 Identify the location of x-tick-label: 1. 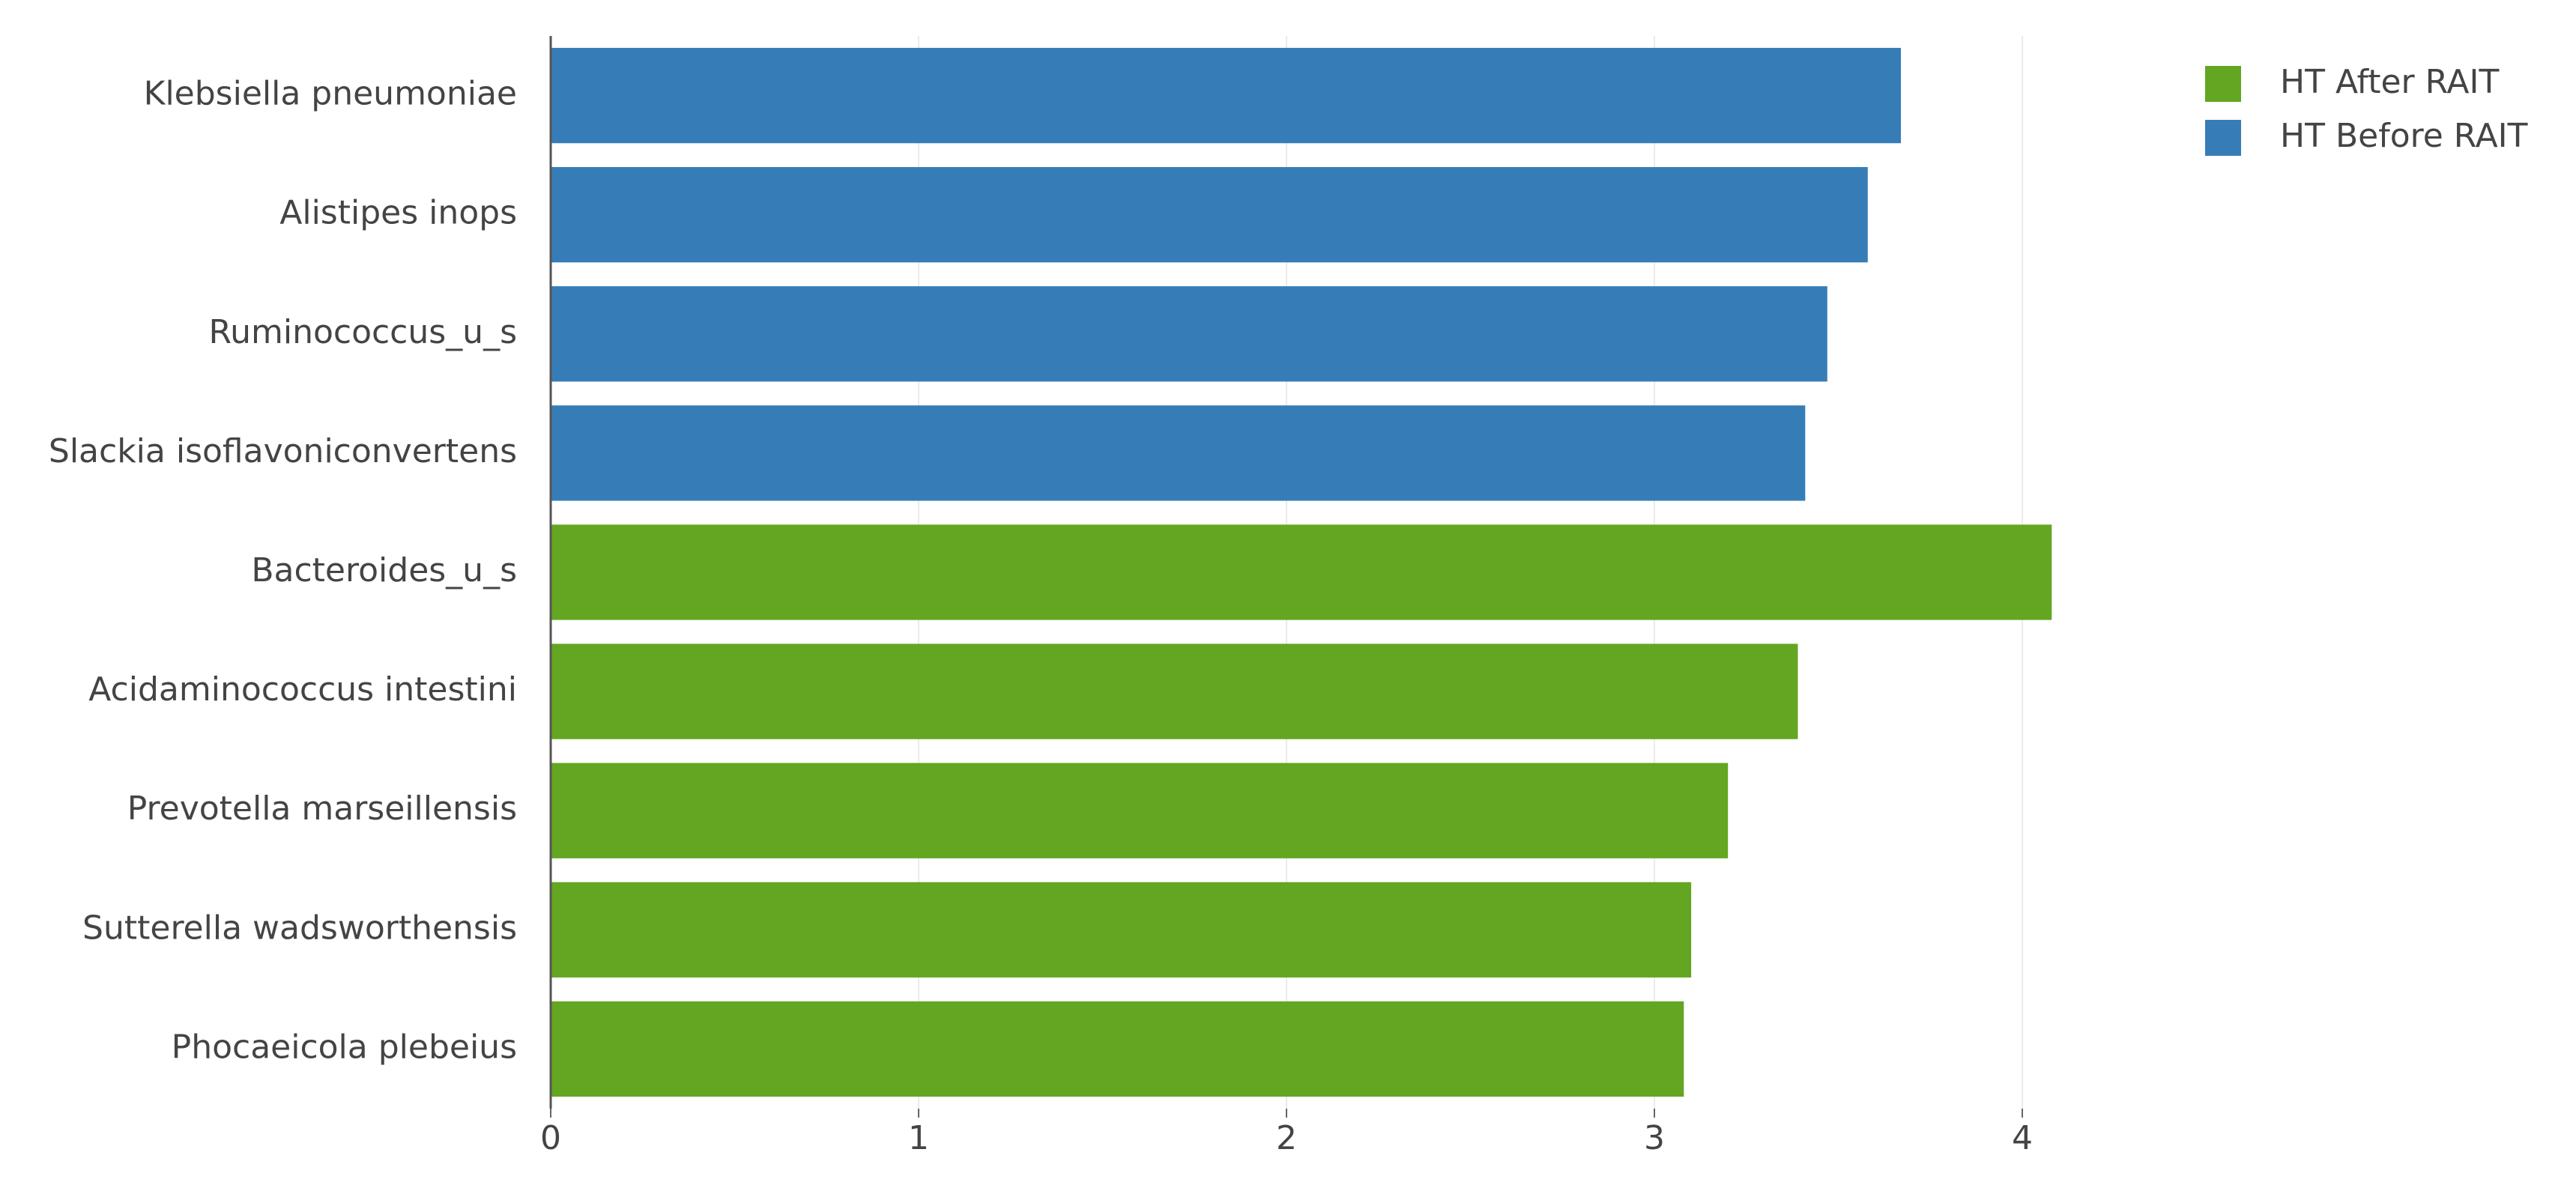
(918, 1138).